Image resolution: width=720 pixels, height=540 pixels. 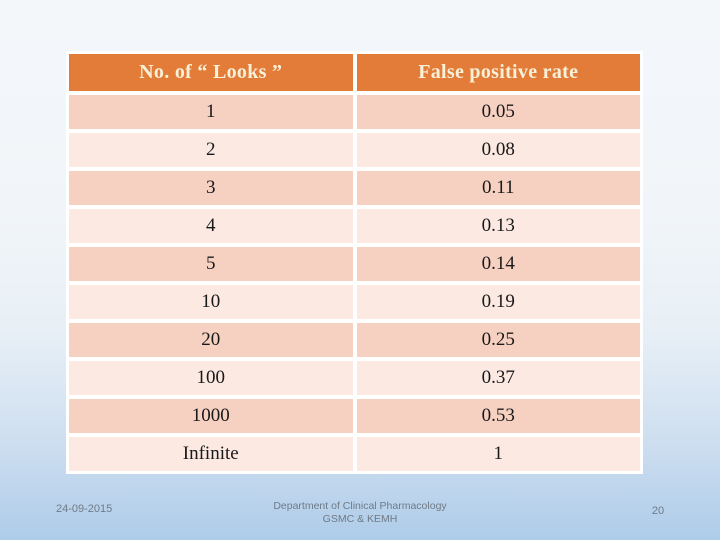 What do you see at coordinates (498, 72) in the screenshot?
I see `table-header-false-positive-rate: False positive rate` at bounding box center [498, 72].